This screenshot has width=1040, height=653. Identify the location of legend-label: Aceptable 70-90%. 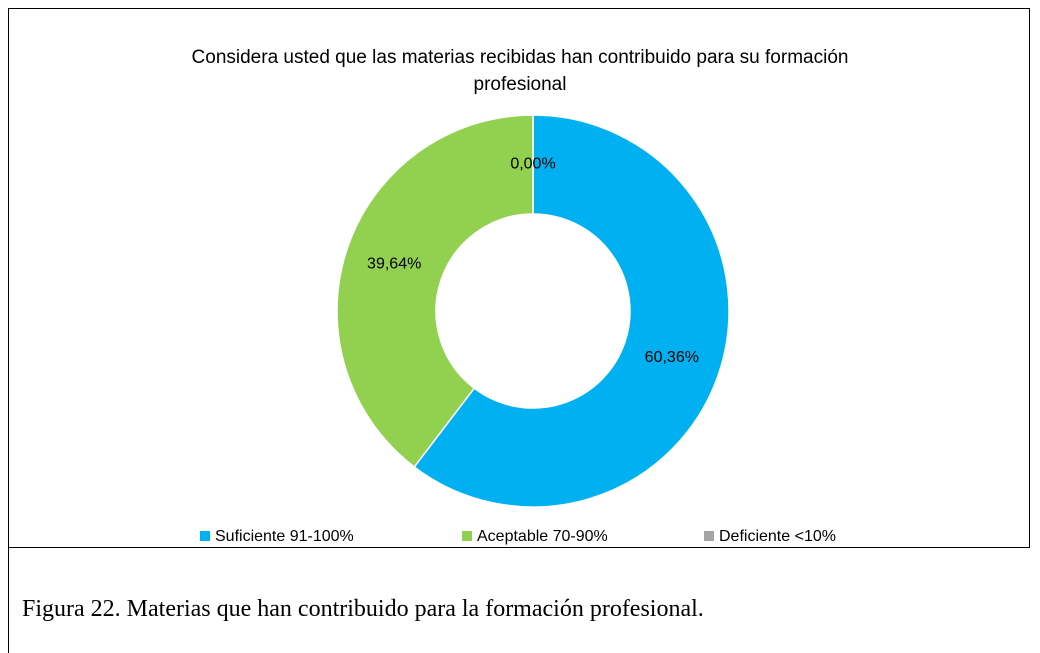
(542, 536).